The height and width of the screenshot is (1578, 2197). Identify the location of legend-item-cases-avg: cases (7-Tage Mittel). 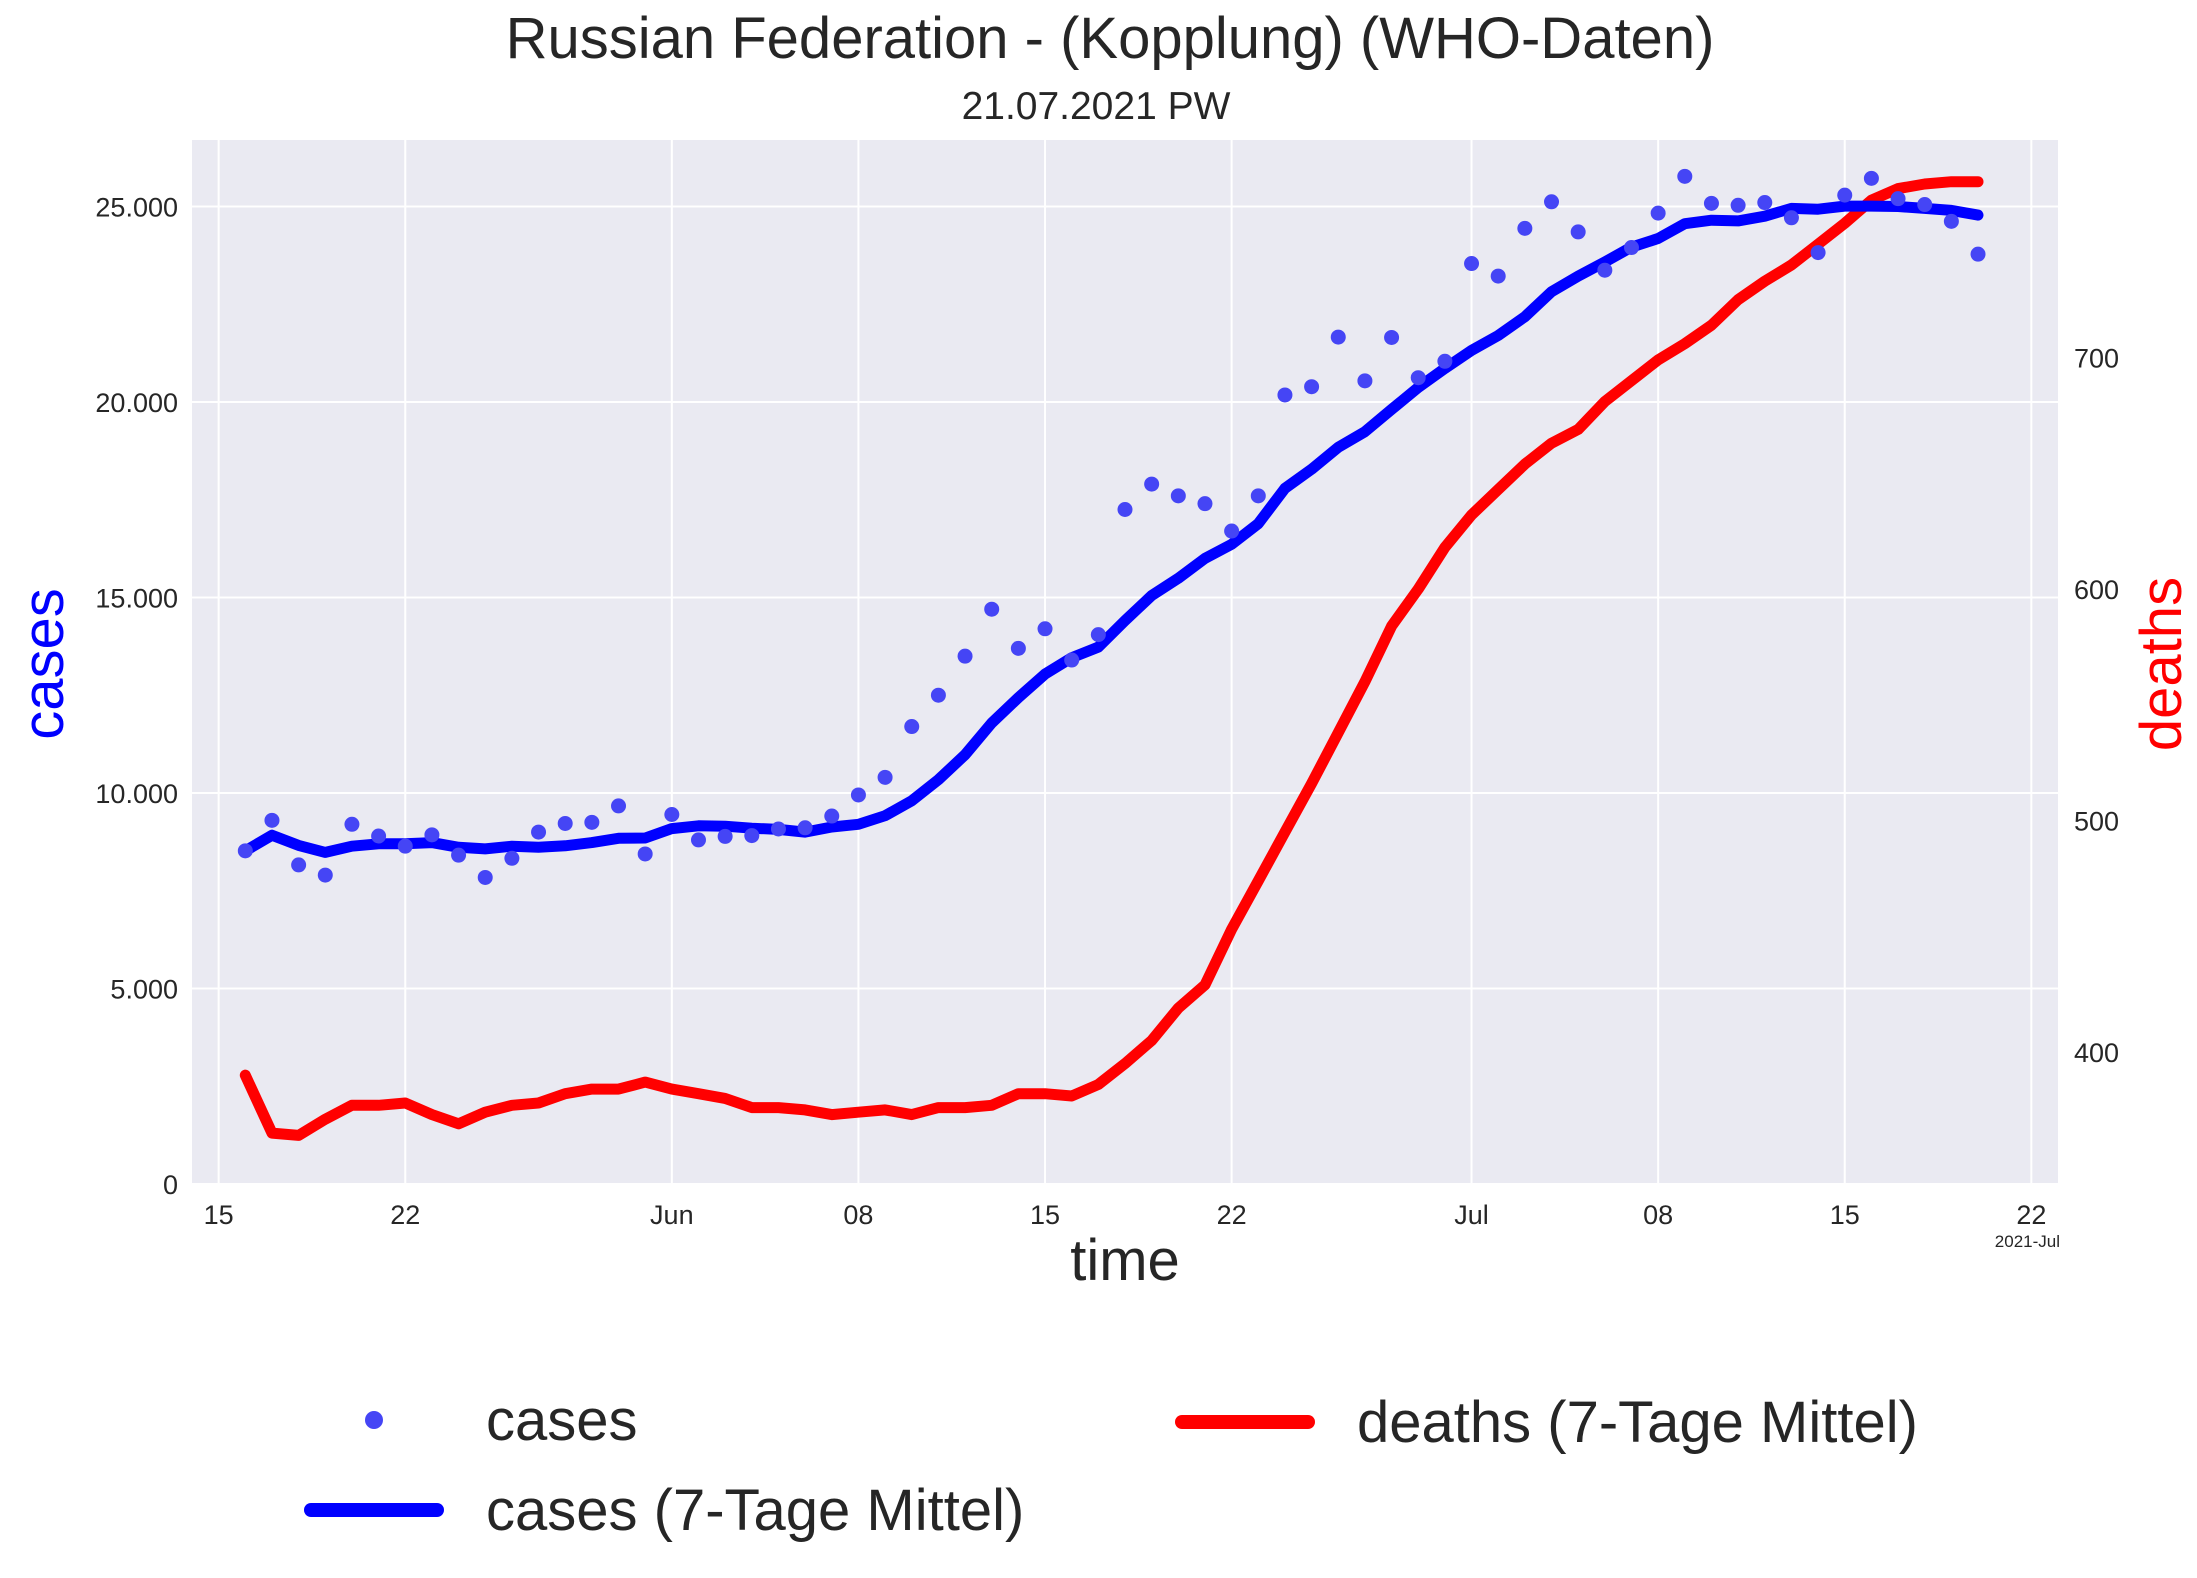
(664, 1510).